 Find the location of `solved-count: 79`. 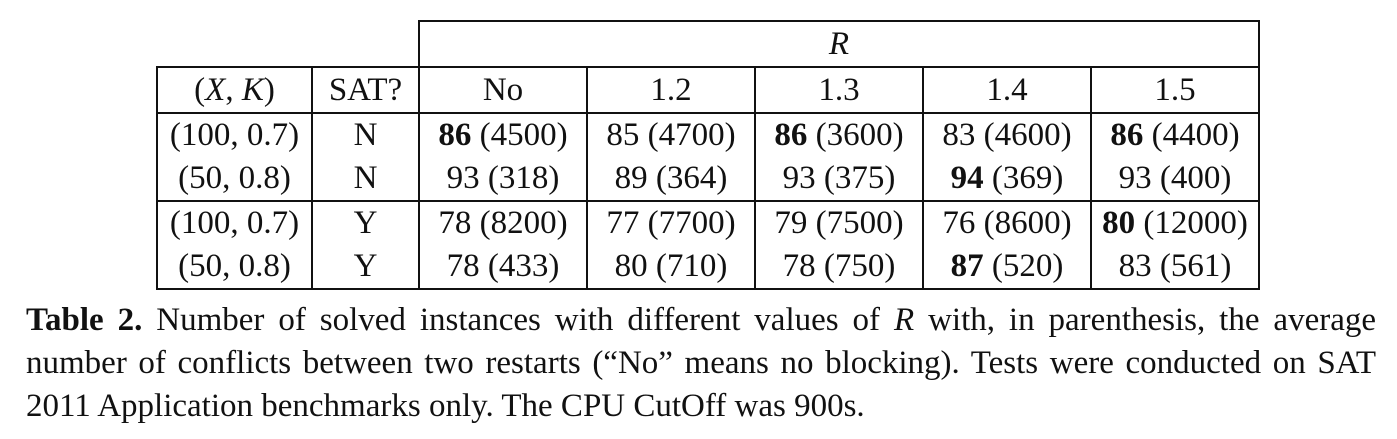

solved-count: 79 is located at coordinates (791, 223).